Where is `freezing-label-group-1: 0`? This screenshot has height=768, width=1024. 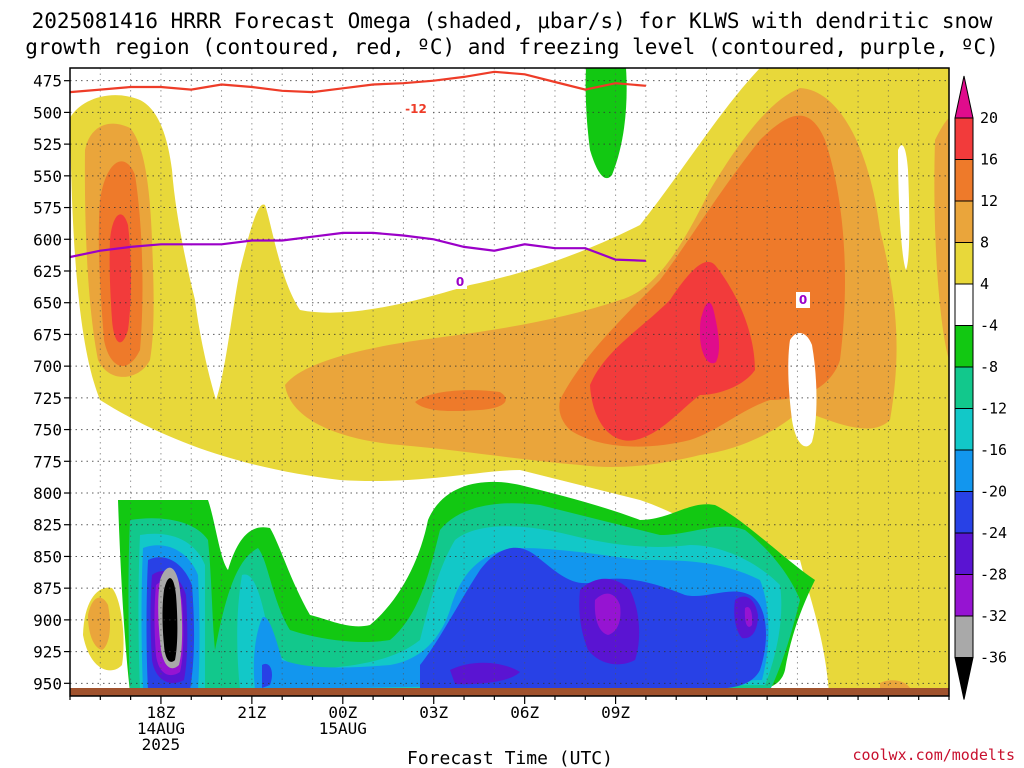
freezing-label-group-1: 0 is located at coordinates (460, 281).